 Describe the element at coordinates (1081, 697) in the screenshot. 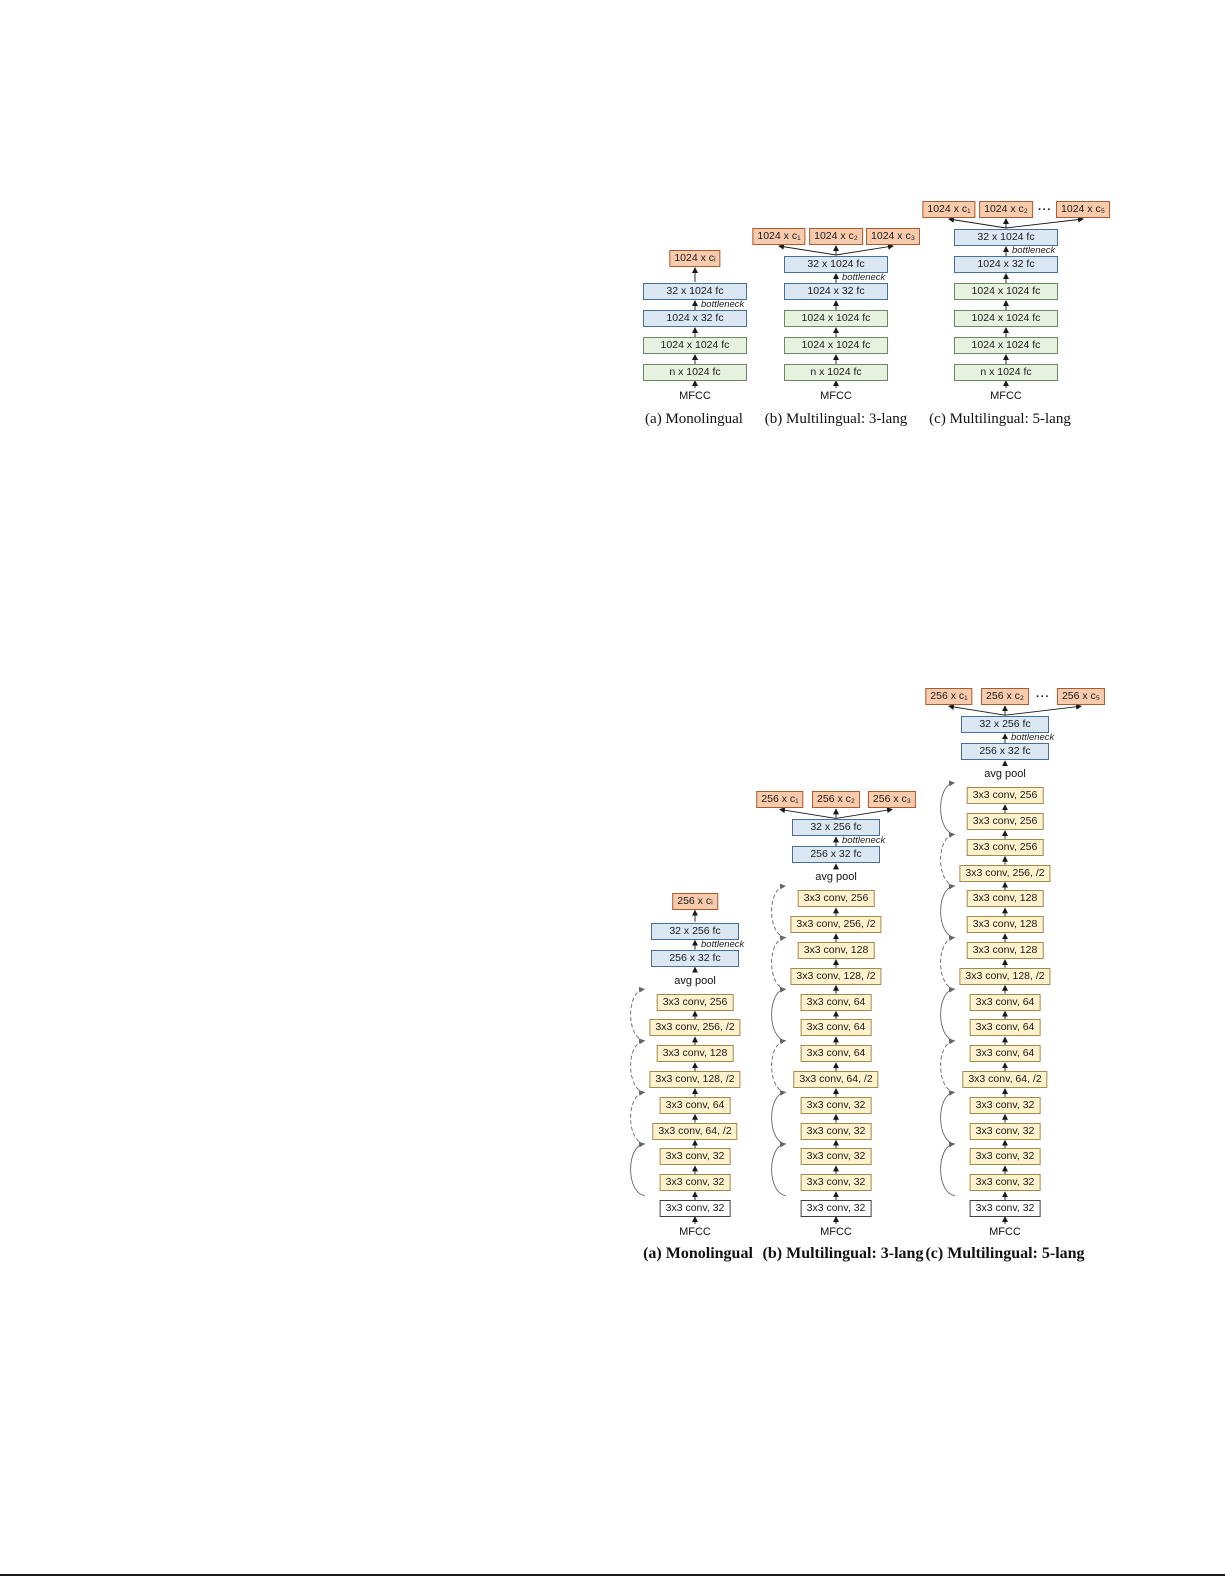

I see `output-box: 256 x c₅` at that location.